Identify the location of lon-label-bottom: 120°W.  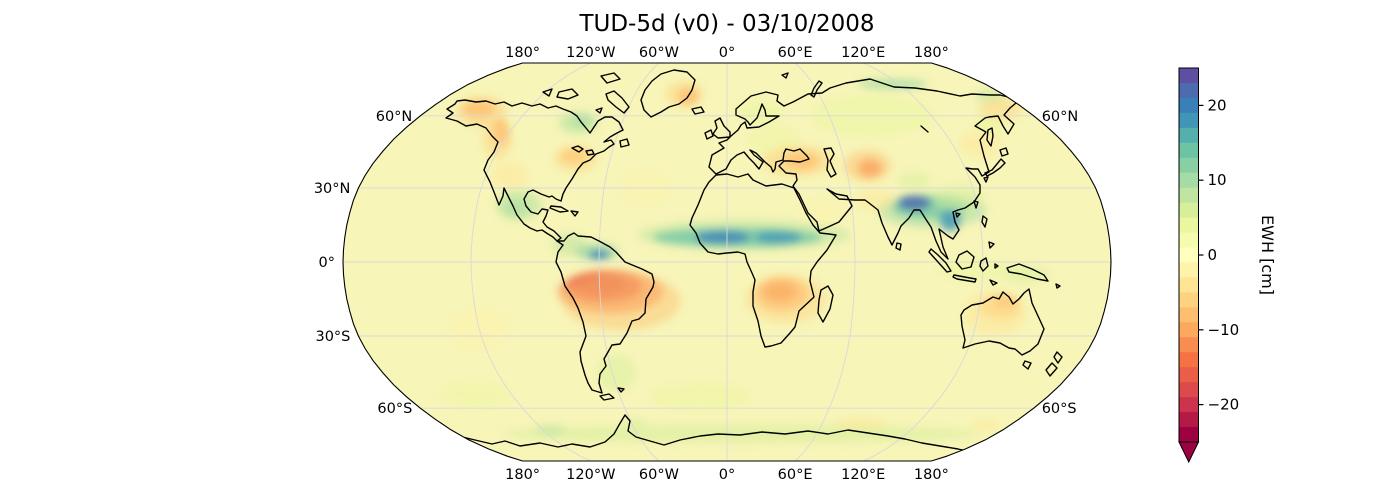
(590, 475).